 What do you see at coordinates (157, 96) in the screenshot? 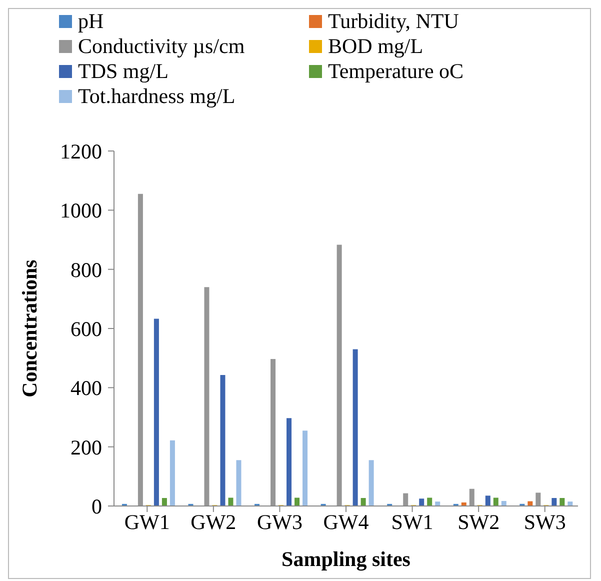
I see `legend-label: Tot.hardness mg/L` at bounding box center [157, 96].